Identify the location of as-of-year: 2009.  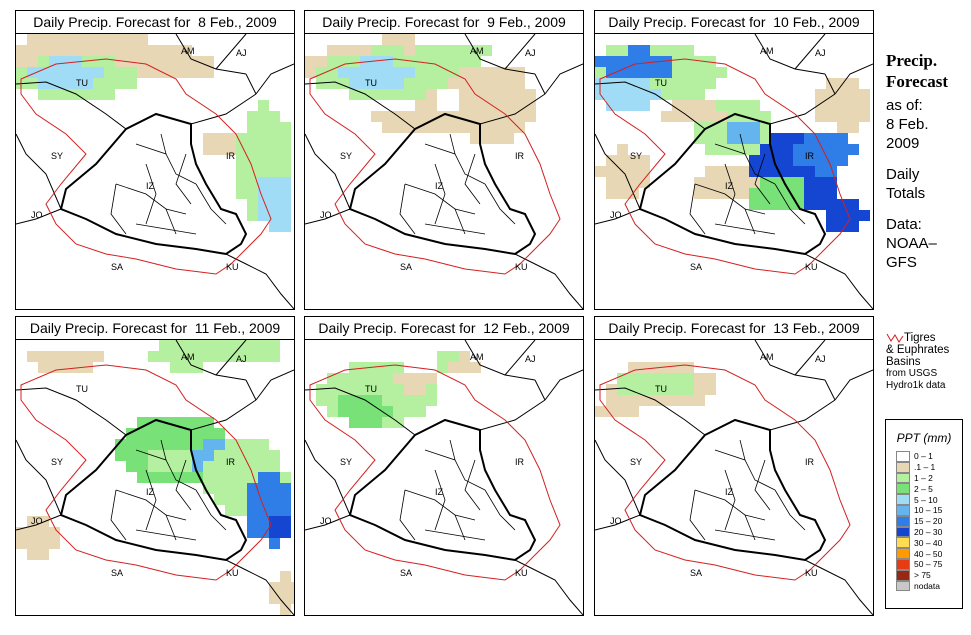
(903, 143).